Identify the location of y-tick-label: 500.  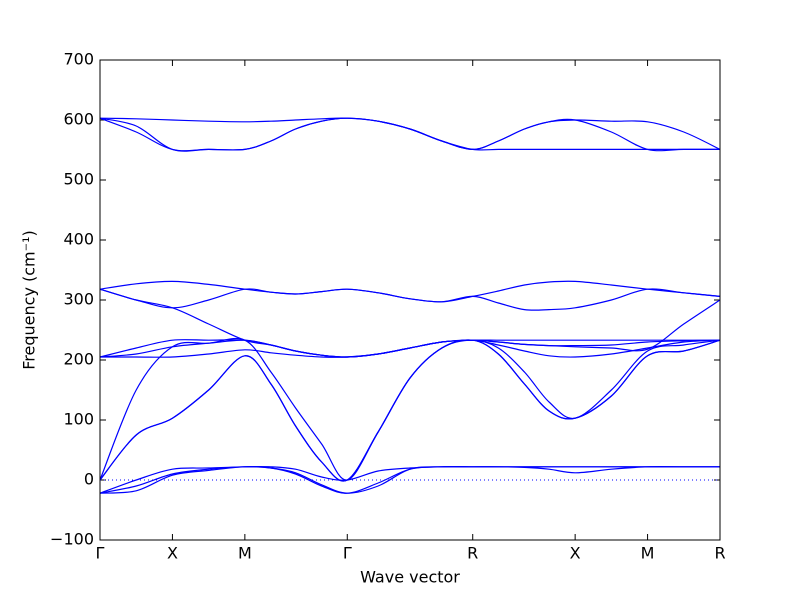
(78, 179).